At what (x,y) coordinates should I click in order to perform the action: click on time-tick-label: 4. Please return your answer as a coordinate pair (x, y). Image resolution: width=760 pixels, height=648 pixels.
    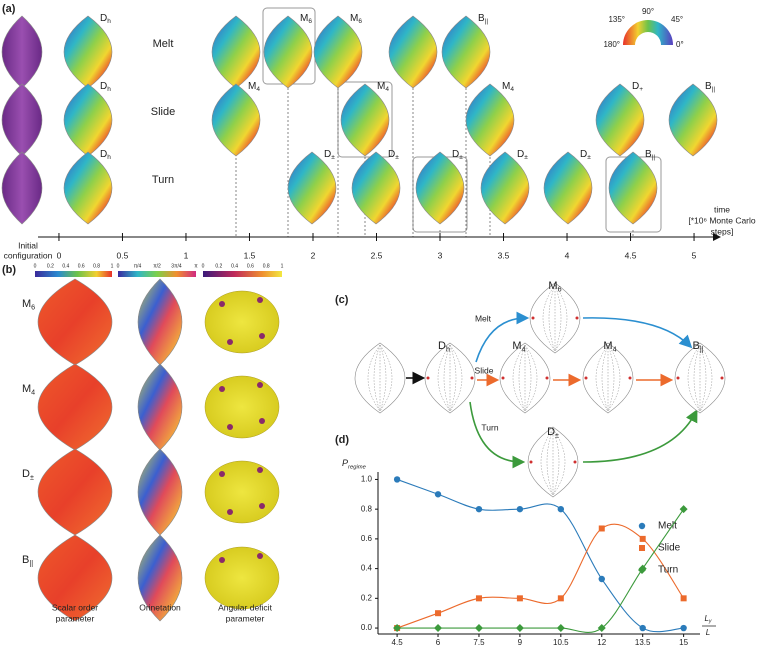
    Looking at the image, I should click on (567, 255).